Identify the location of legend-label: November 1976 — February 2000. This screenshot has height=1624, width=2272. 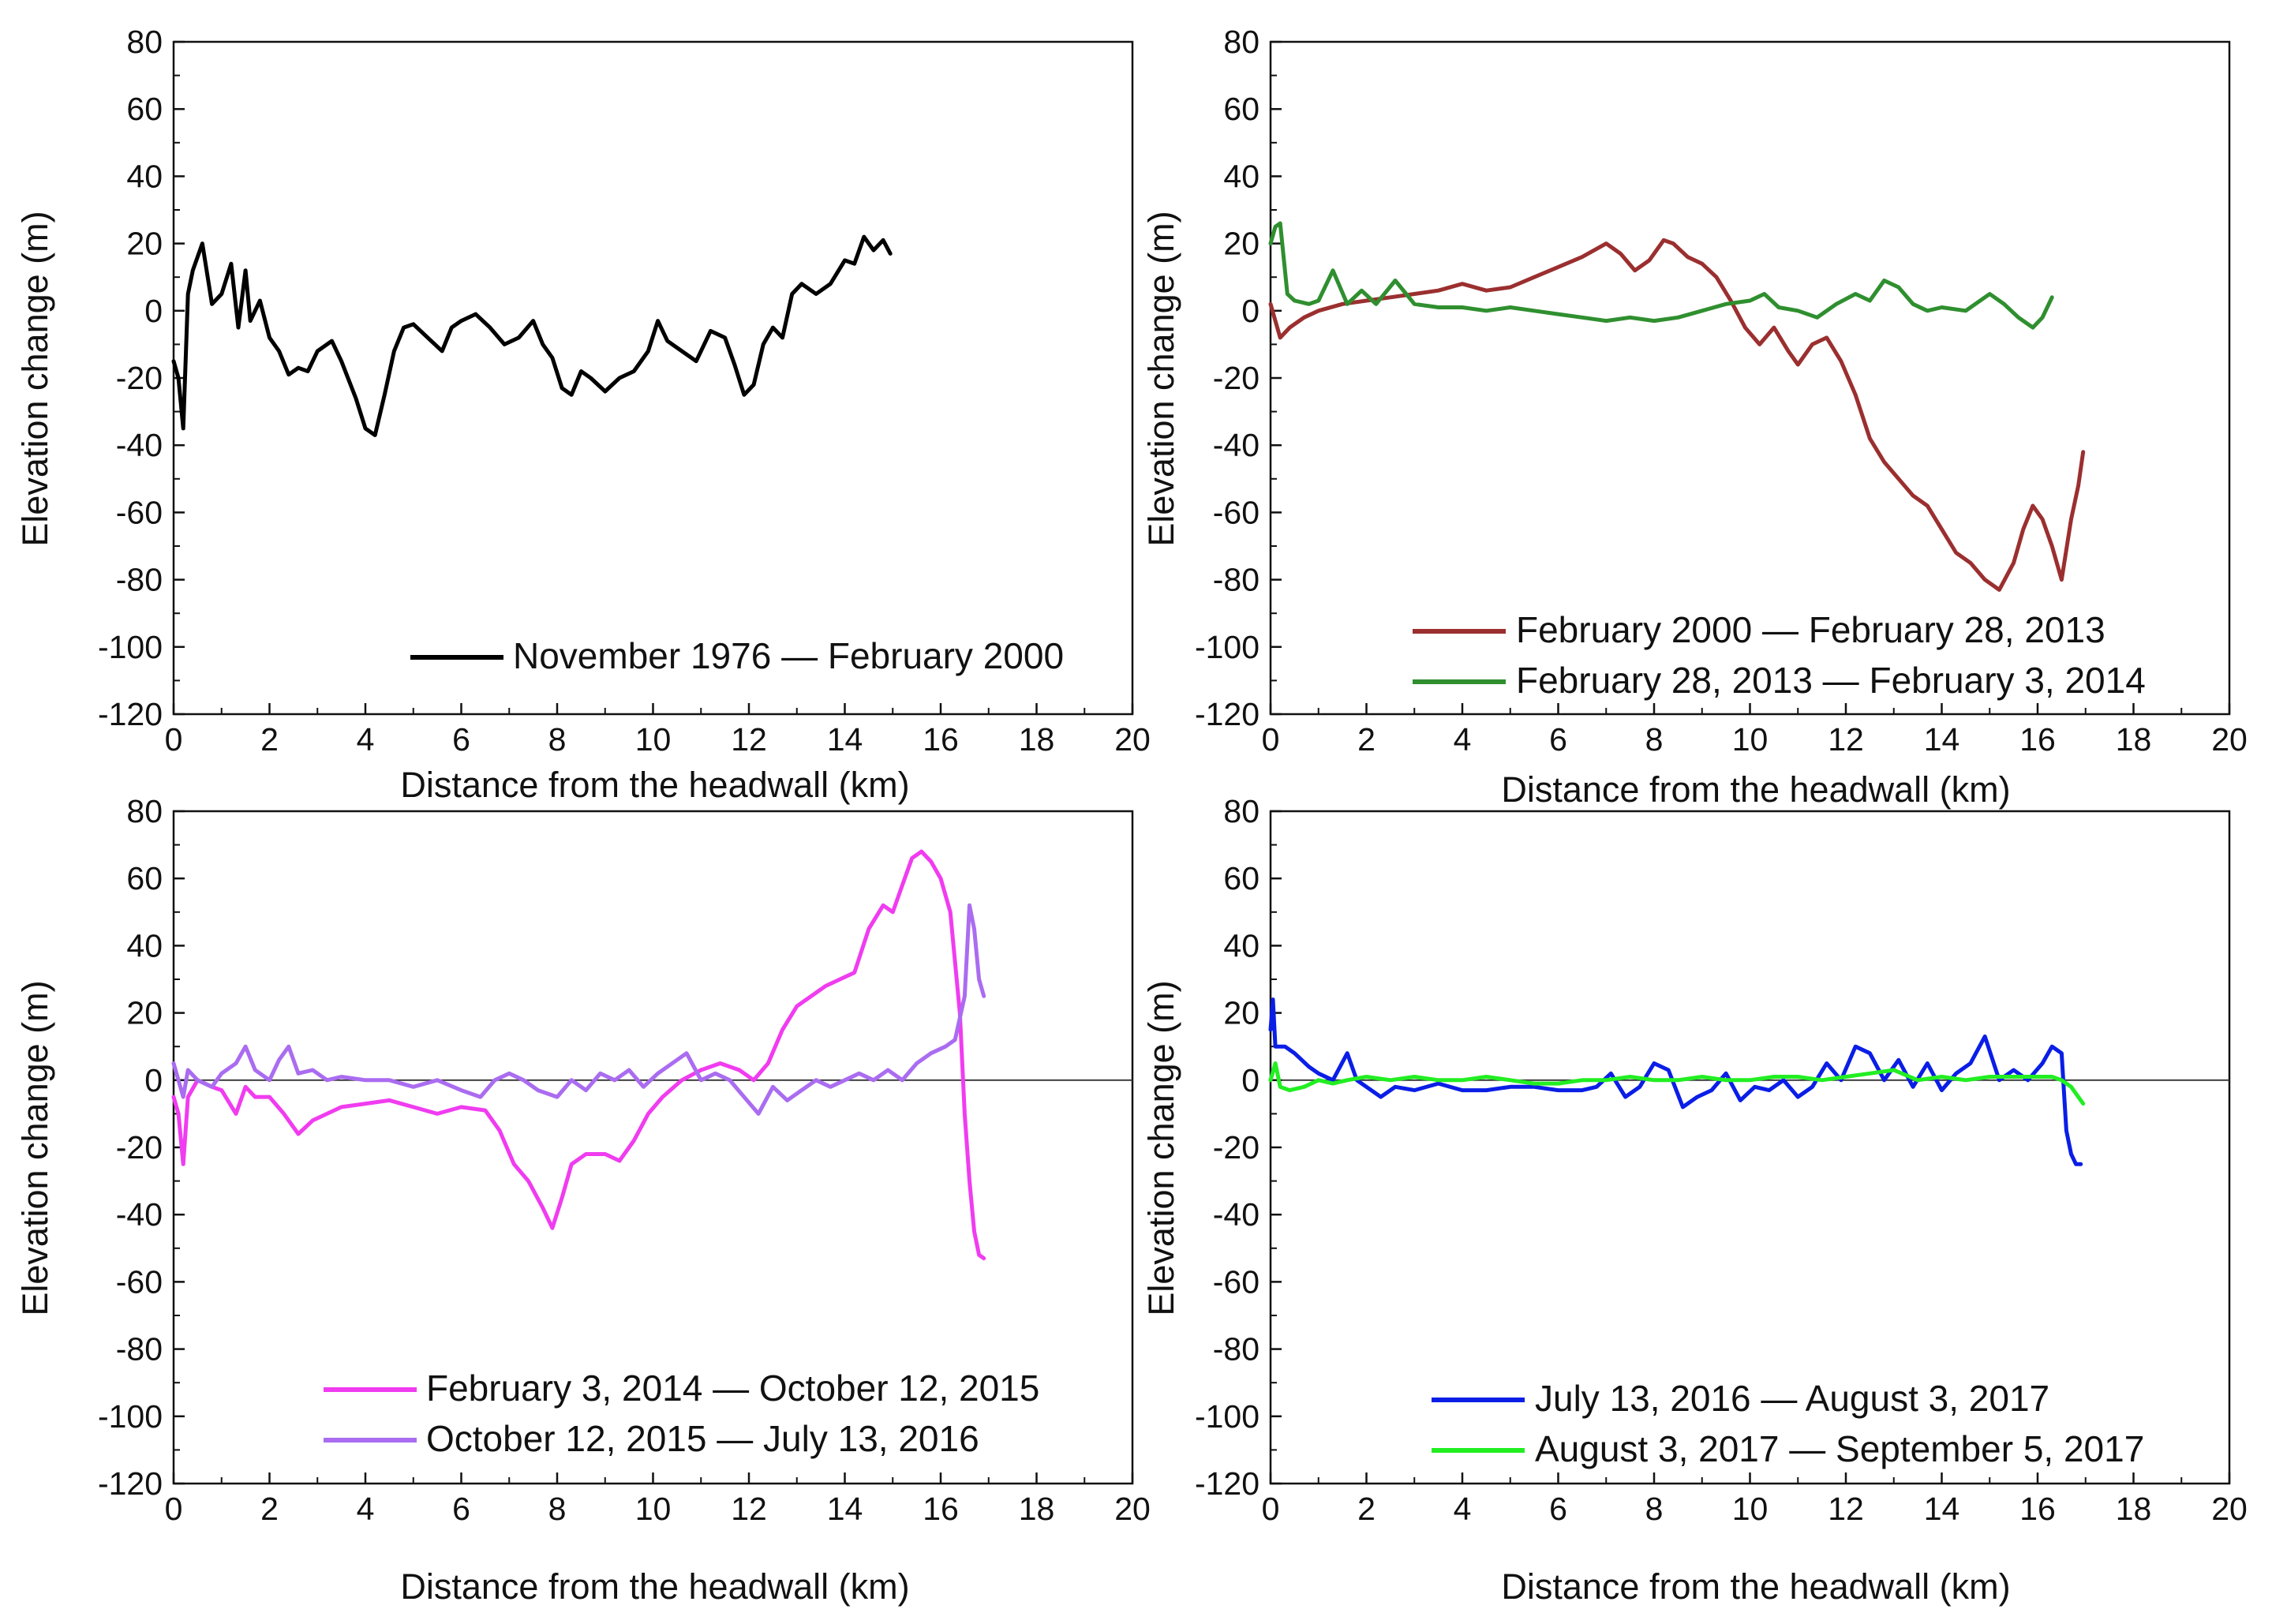
(788, 655).